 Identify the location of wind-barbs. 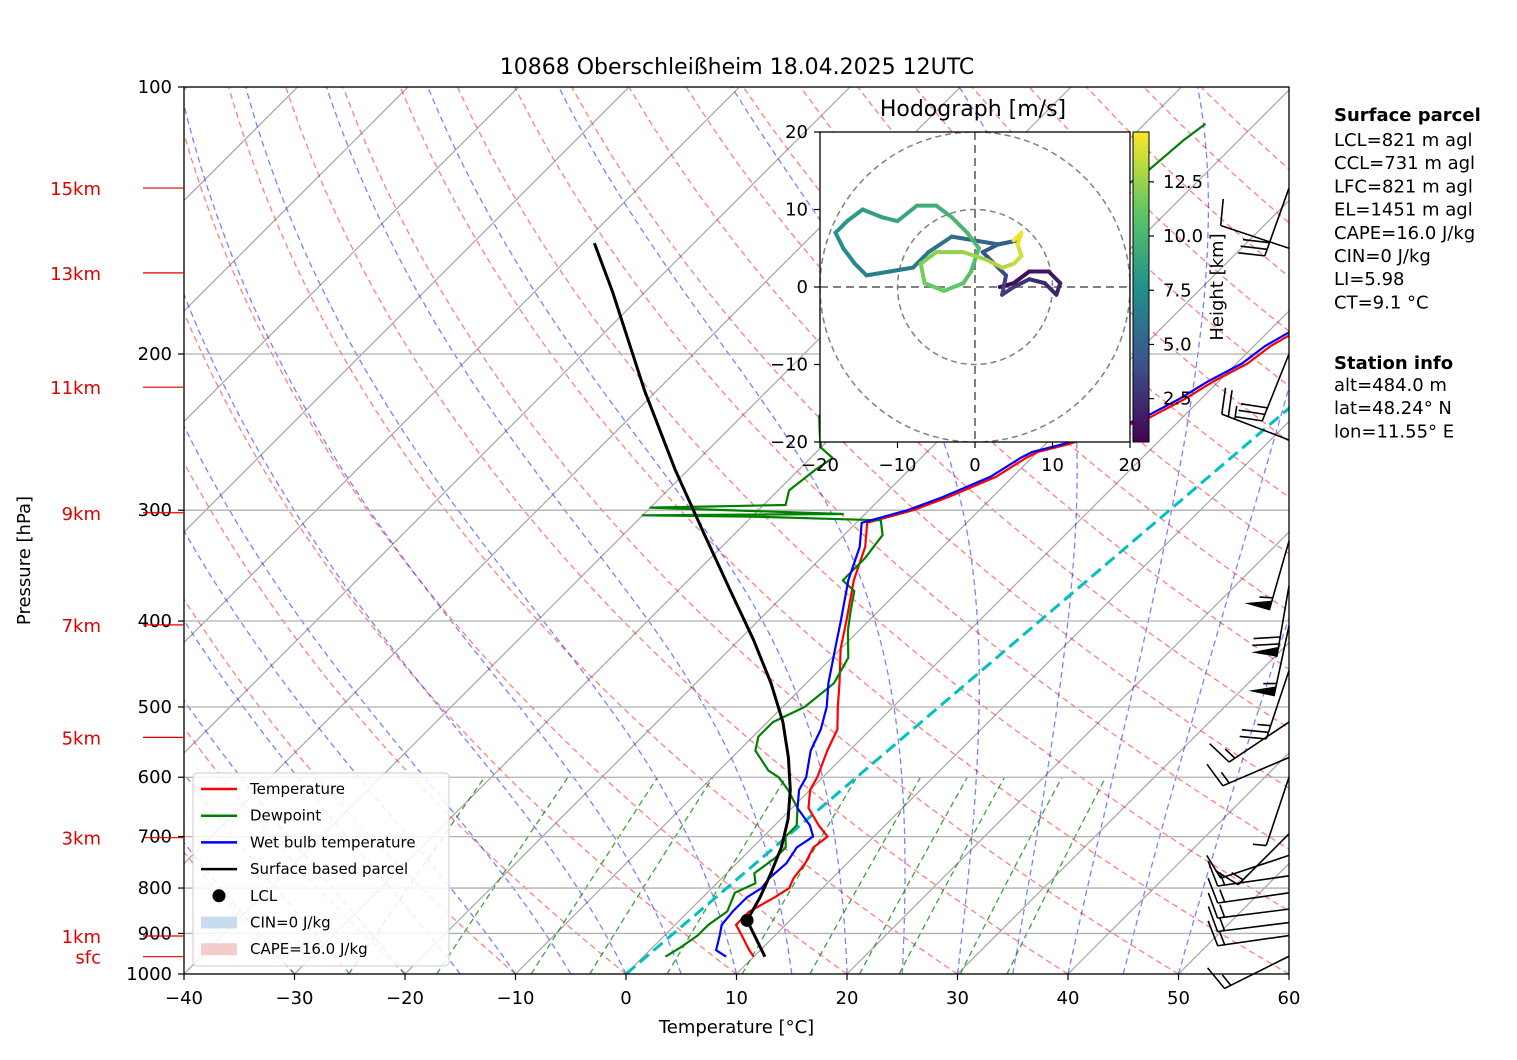
(1248, 588).